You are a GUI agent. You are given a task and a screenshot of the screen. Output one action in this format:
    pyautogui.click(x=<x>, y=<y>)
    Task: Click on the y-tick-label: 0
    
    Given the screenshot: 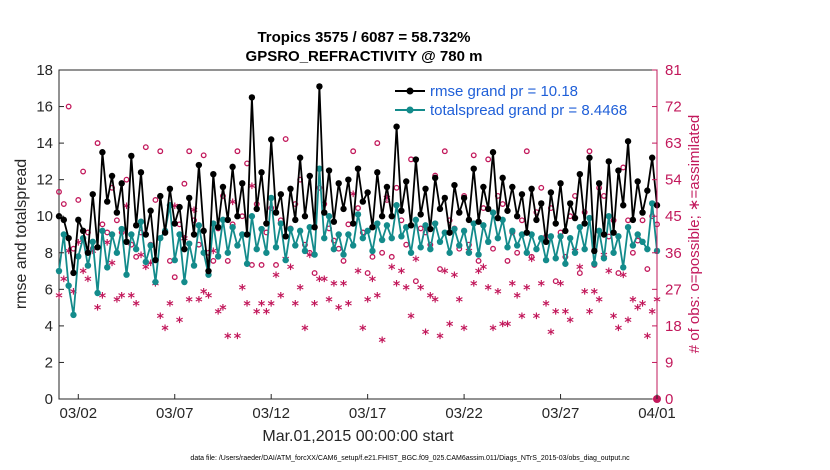 What is the action you would take?
    pyautogui.click(x=49, y=399)
    